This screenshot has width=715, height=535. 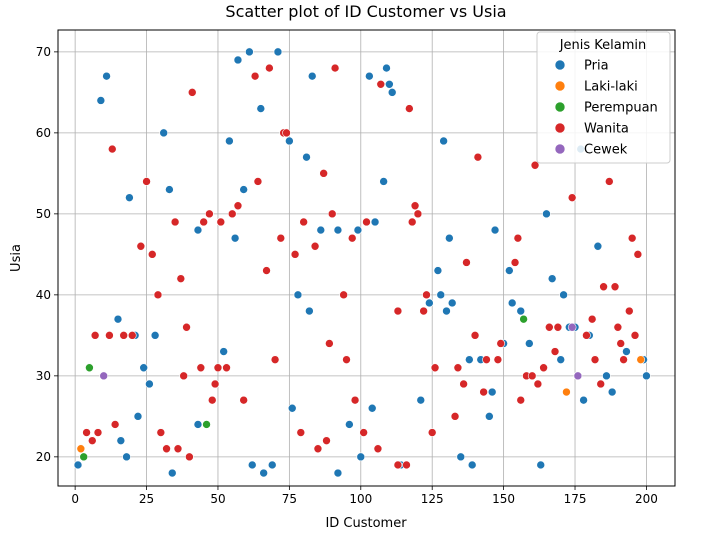 What do you see at coordinates (146, 499) in the screenshot?
I see `x-tick-label: 25` at bounding box center [146, 499].